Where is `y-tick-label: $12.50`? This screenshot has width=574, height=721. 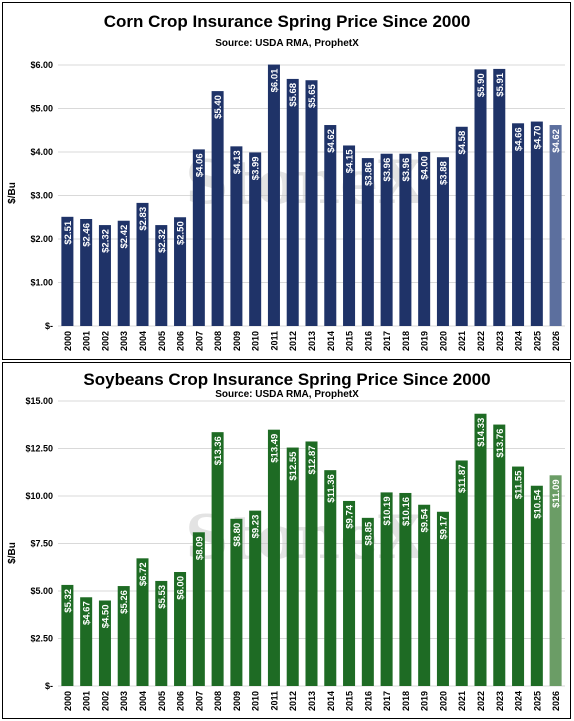
y-tick-label: $12.50 is located at coordinates (39, 449).